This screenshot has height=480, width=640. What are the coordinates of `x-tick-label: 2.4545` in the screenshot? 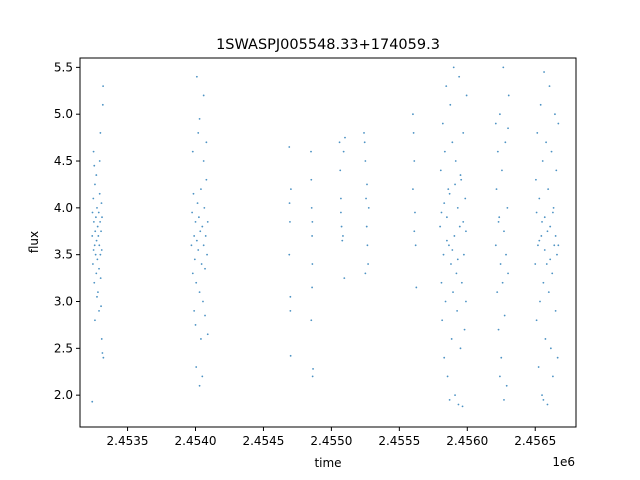 It's located at (263, 441).